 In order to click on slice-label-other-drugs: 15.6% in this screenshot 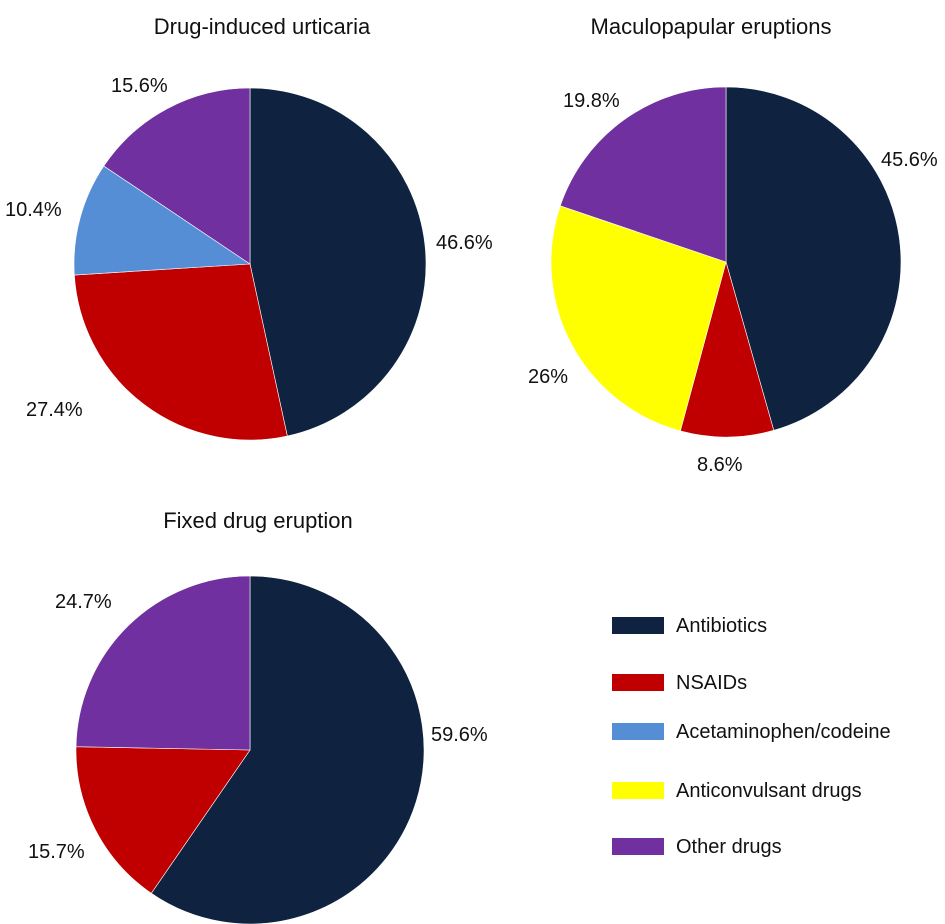, I will do `click(139, 86)`.